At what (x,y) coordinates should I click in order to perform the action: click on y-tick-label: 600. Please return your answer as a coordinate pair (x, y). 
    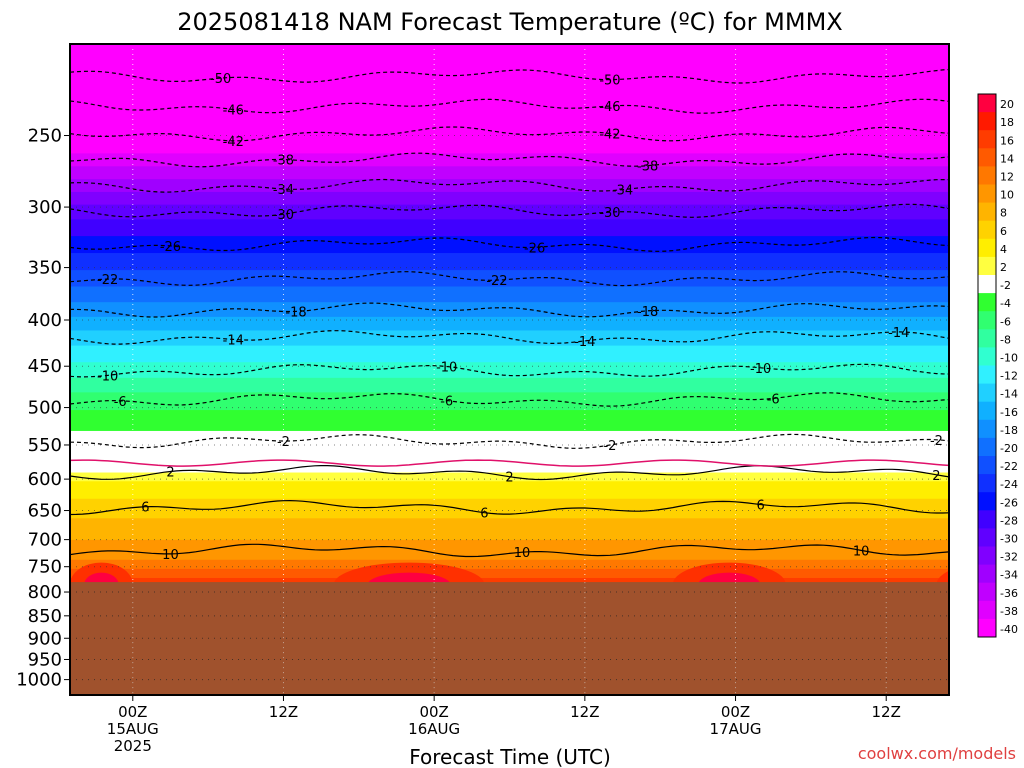
    Looking at the image, I should click on (45, 479).